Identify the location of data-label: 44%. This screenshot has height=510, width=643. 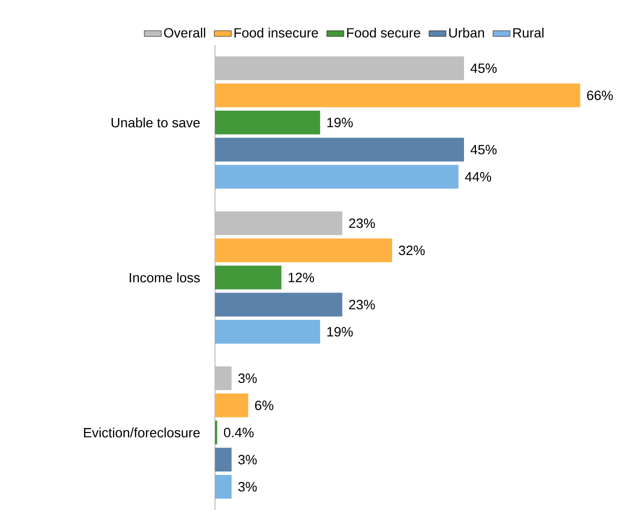
(478, 177).